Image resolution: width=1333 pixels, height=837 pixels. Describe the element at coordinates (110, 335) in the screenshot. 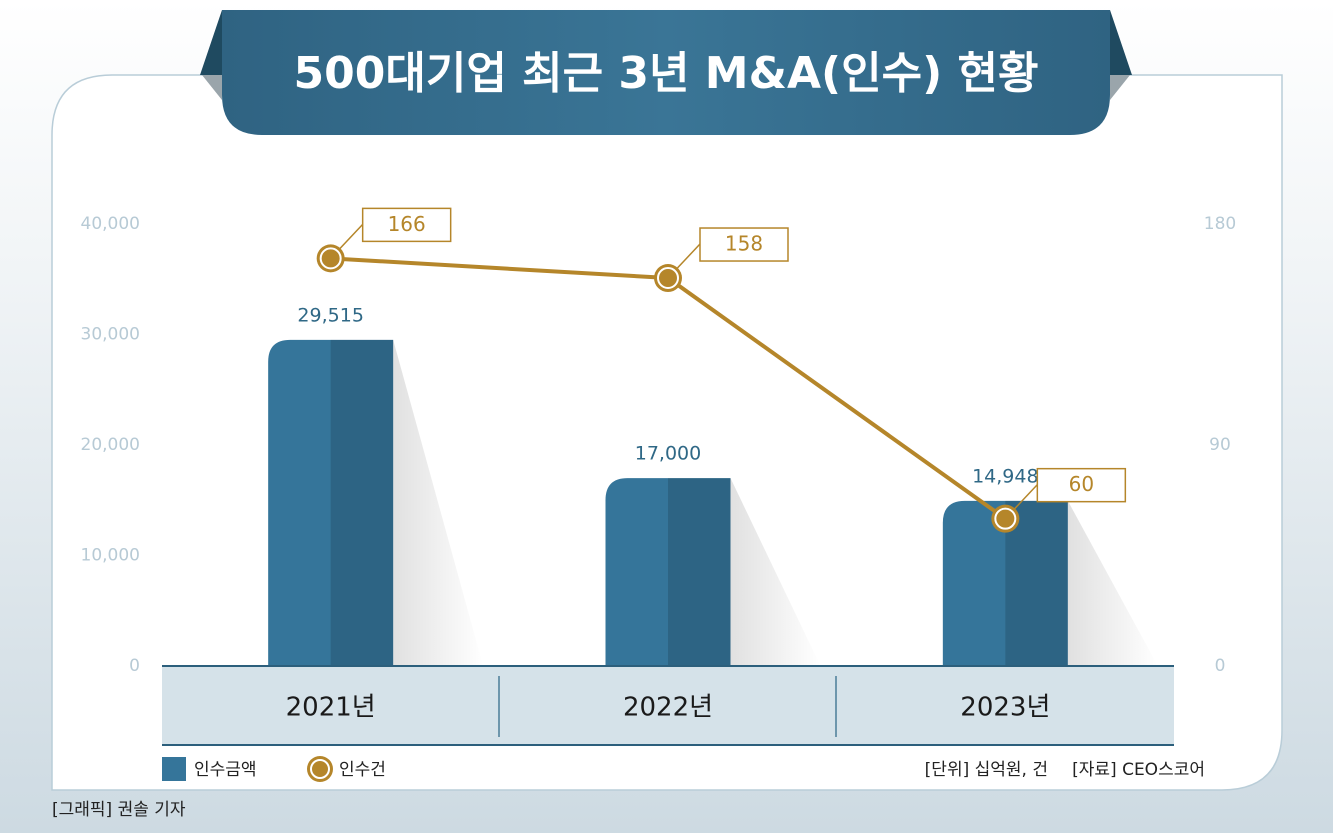

I see `y-tick-label: 30,000` at that location.